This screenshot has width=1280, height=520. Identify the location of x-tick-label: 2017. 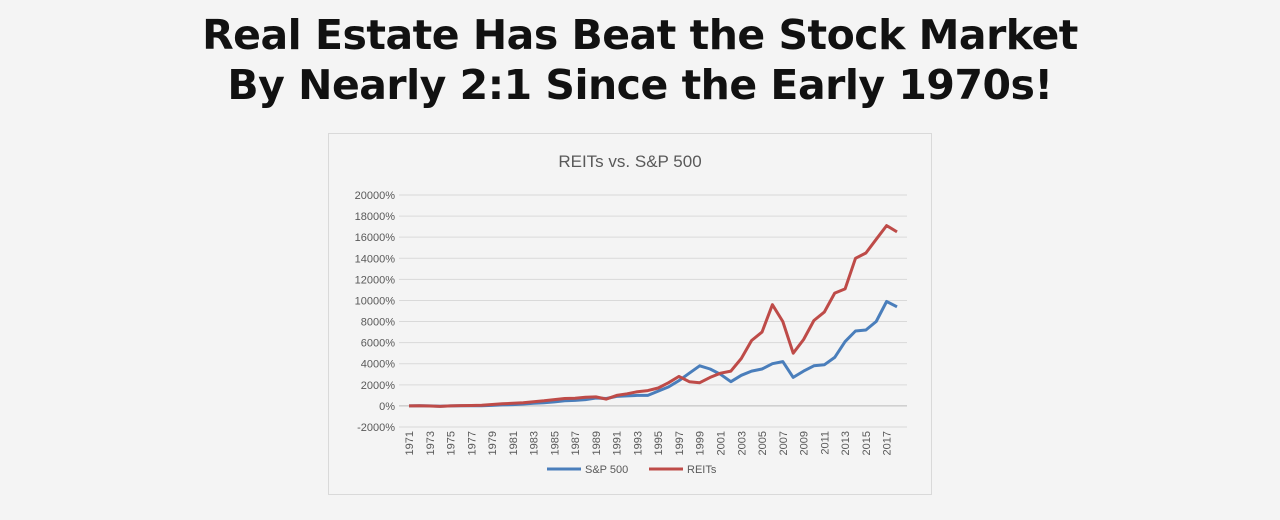
(888, 443).